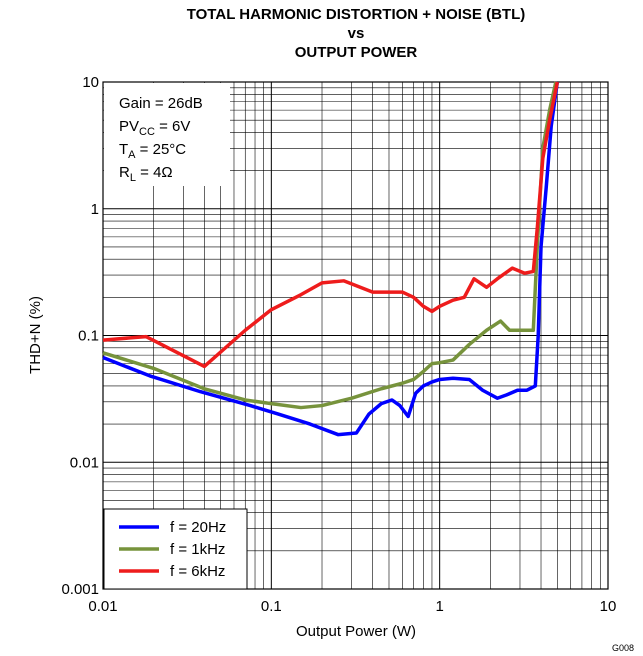 Image resolution: width=643 pixels, height=656 pixels. What do you see at coordinates (133, 178) in the screenshot?
I see `annotation-sub: L` at bounding box center [133, 178].